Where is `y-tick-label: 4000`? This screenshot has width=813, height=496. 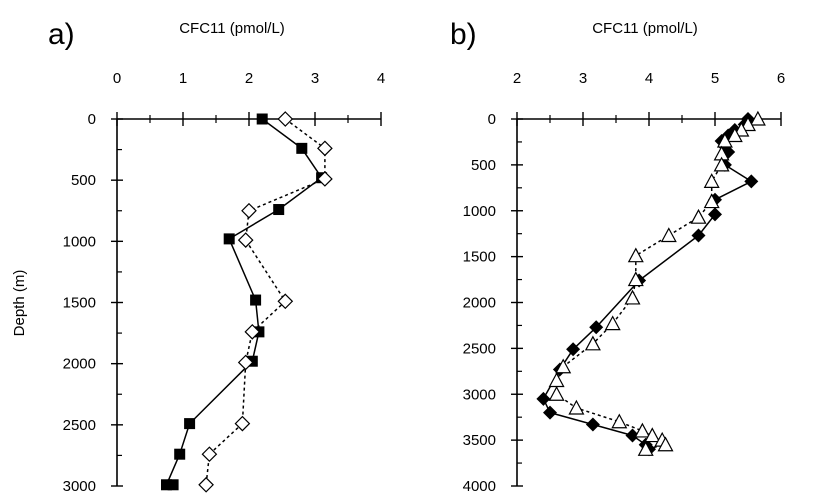
y-tick-label: 4000 is located at coordinates (479, 486).